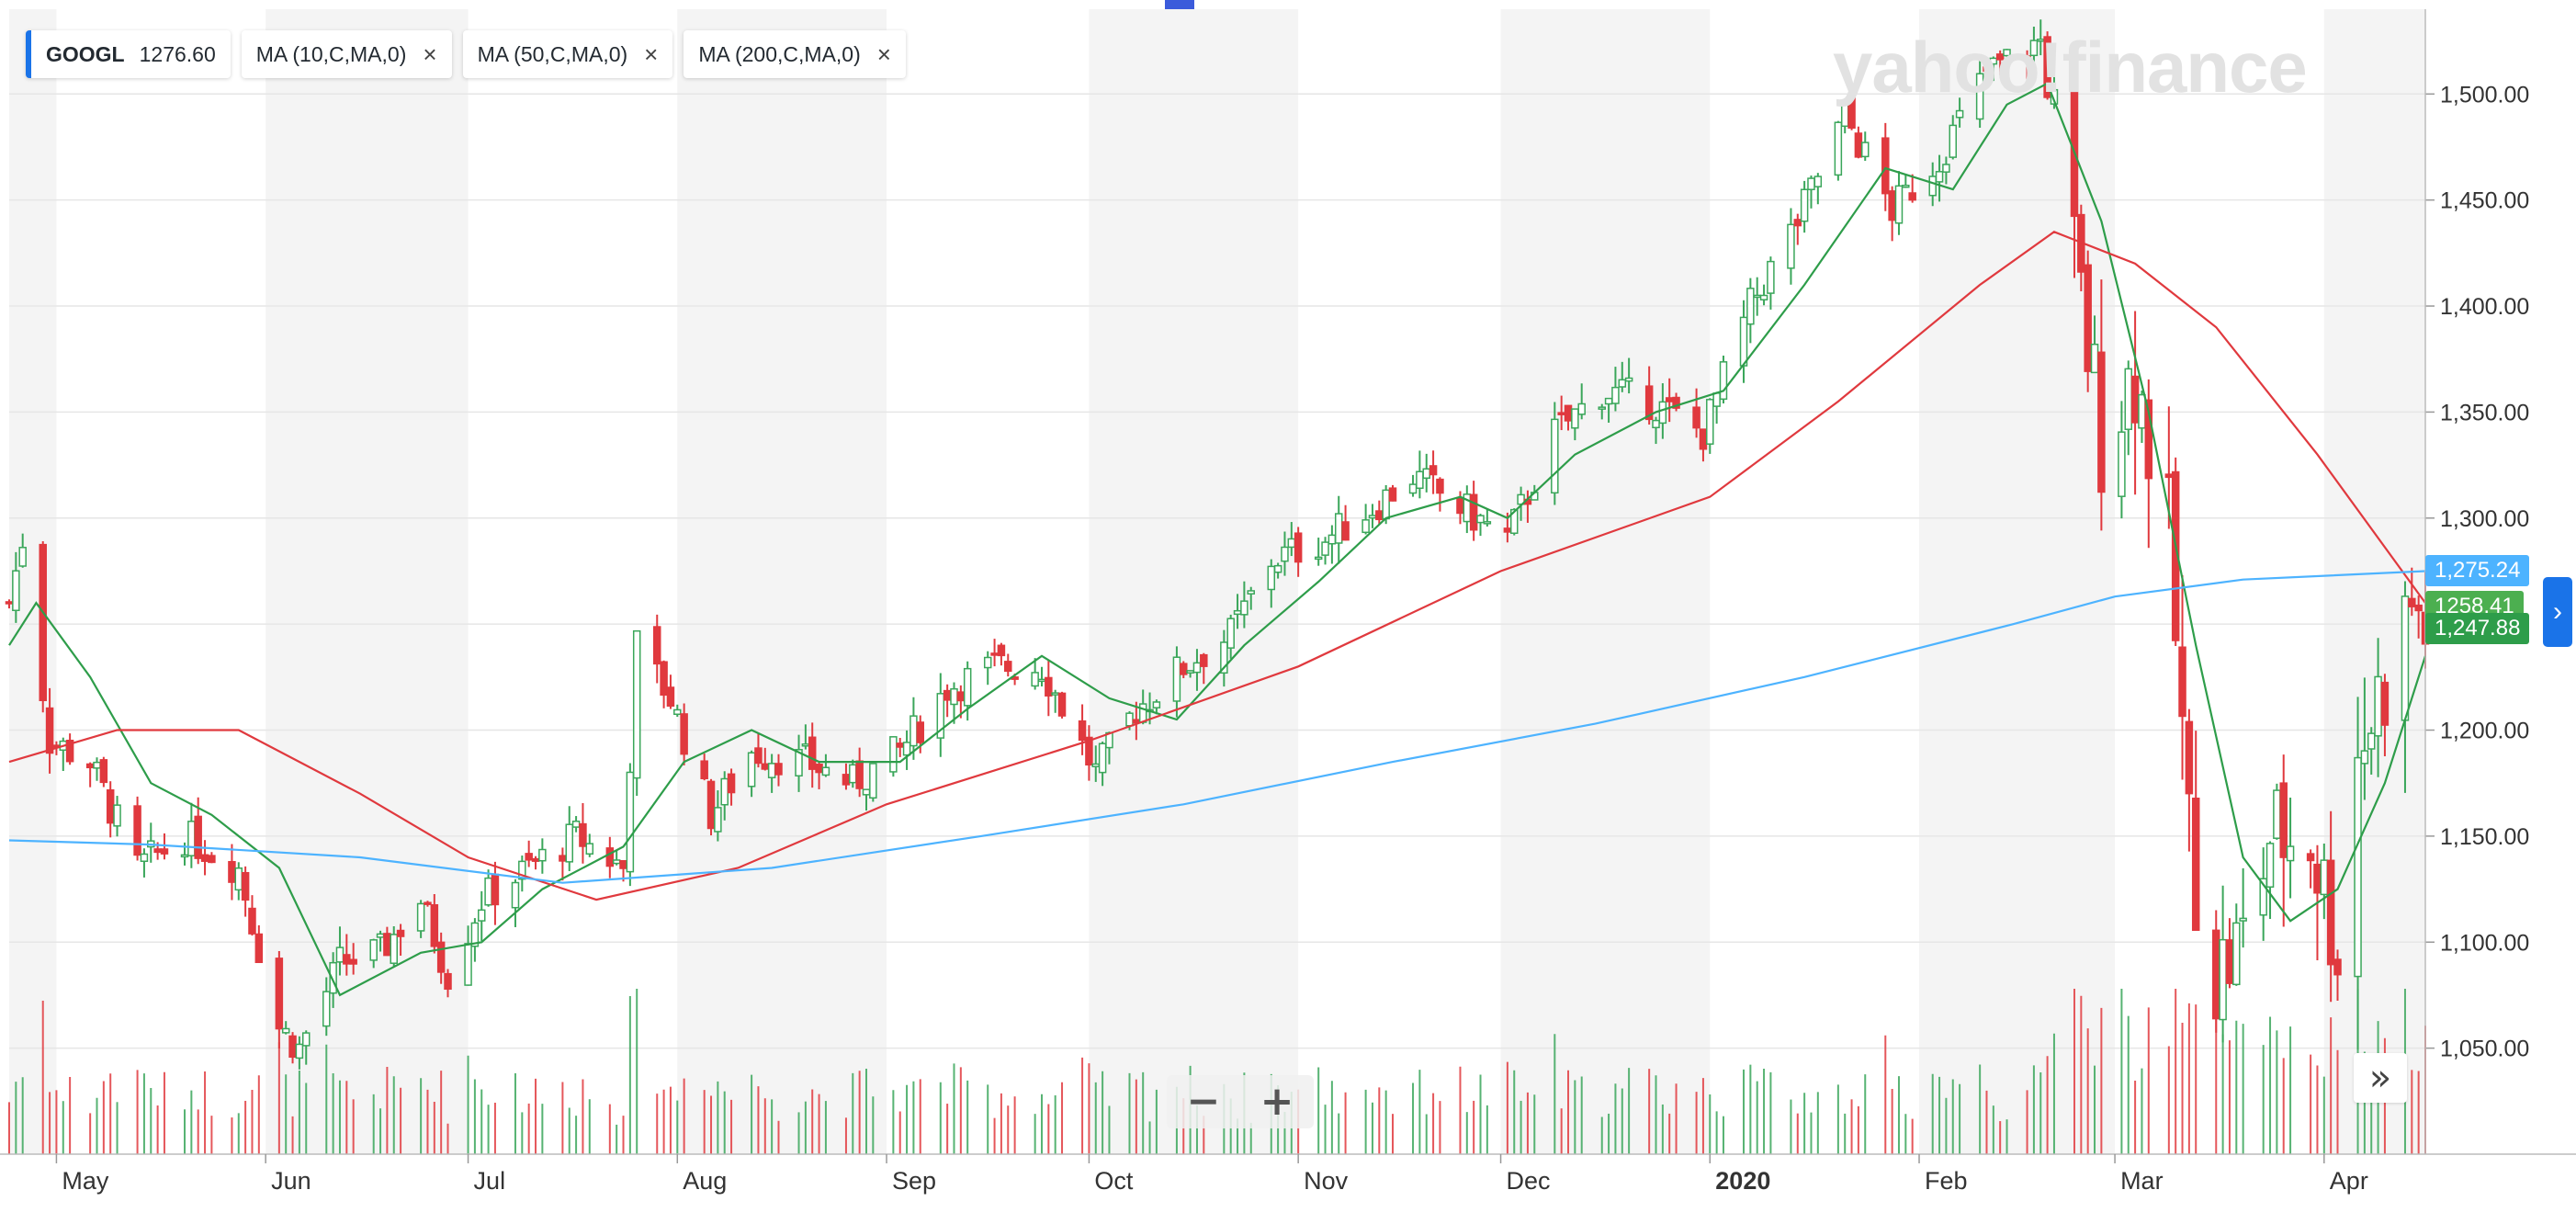 This screenshot has width=2576, height=1224. What do you see at coordinates (1203, 1101) in the screenshot?
I see `zoom-out-button: −` at bounding box center [1203, 1101].